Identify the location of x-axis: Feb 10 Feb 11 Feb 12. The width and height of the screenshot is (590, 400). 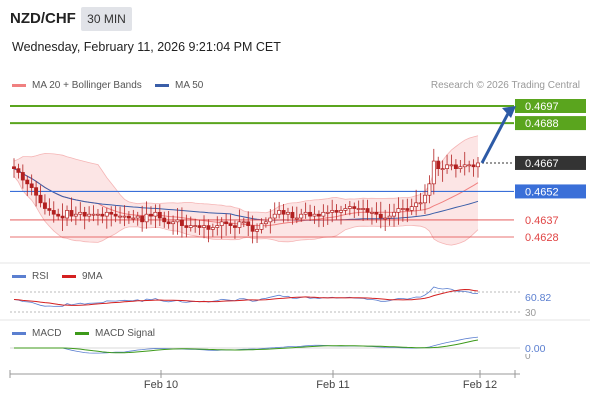
(264, 380).